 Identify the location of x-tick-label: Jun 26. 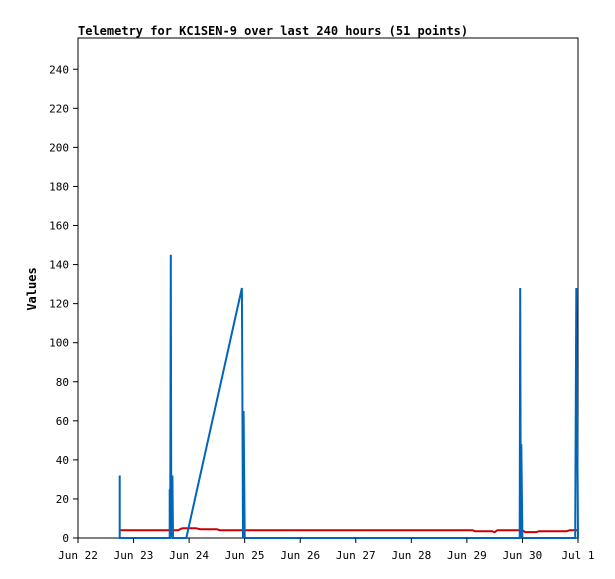
(300, 555).